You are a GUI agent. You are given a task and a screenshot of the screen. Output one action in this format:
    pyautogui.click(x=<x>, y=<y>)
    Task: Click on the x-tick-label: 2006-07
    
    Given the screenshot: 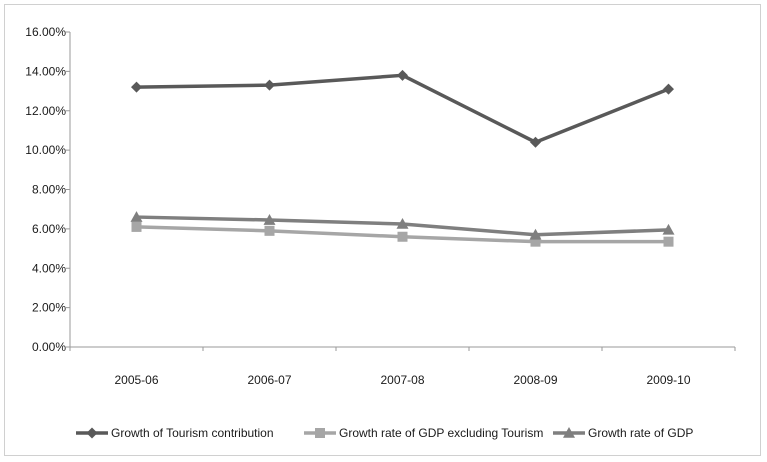 What is the action you would take?
    pyautogui.click(x=269, y=380)
    